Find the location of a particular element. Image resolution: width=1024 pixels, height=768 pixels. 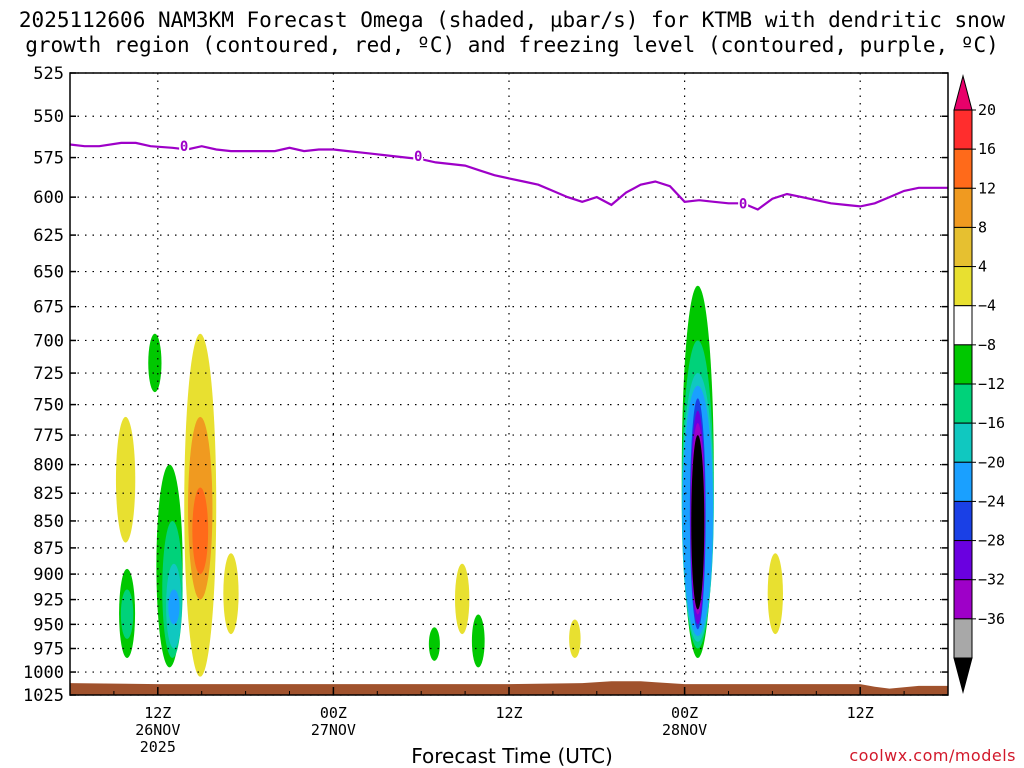

y-tick-label-925: 925 is located at coordinates (48, 601).